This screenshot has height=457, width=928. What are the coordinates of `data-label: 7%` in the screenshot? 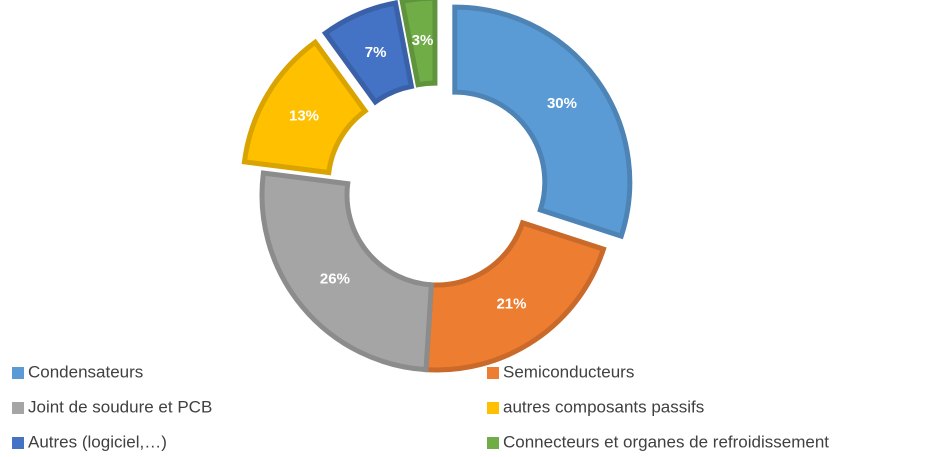 It's located at (376, 52).